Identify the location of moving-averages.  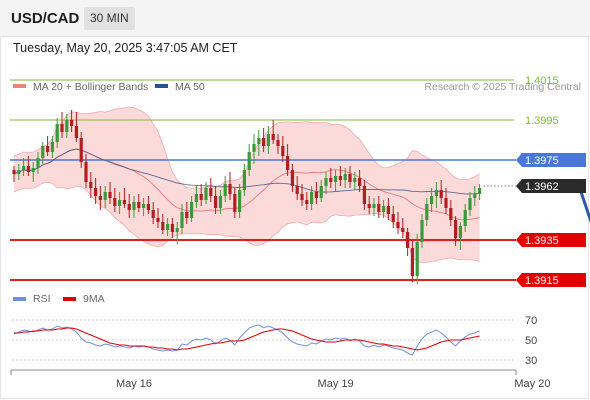
(246, 184).